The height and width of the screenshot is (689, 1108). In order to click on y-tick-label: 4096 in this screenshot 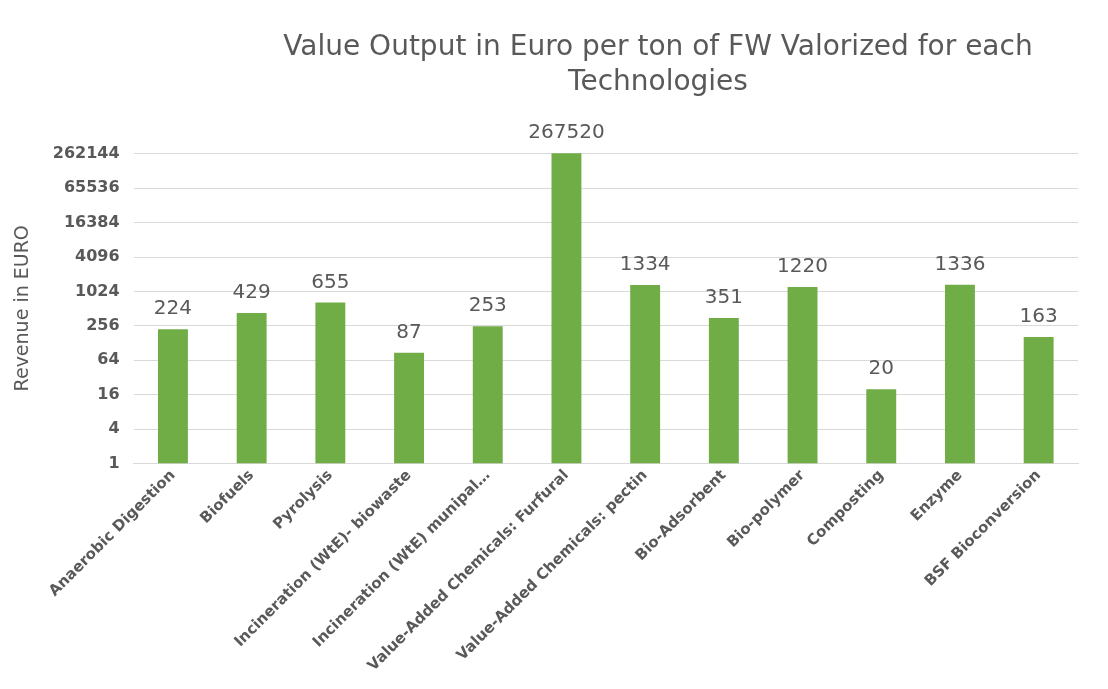, I will do `click(97, 256)`.